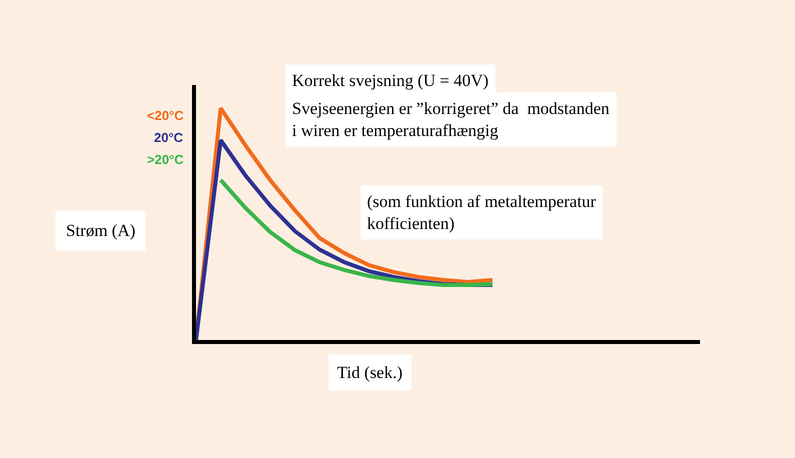 Image resolution: width=795 pixels, height=458 pixels. I want to click on text: >20°C, so click(165, 159).